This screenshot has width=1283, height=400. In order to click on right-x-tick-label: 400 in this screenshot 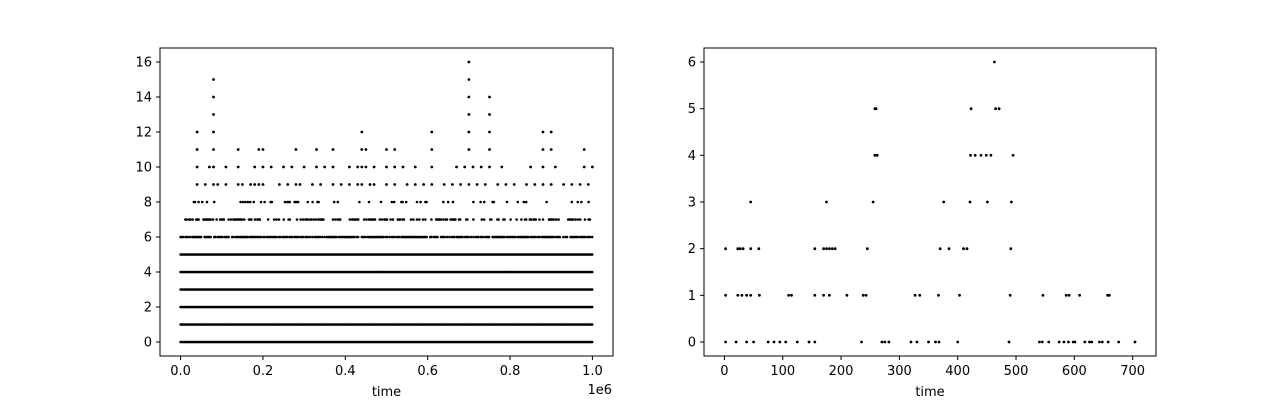, I will do `click(957, 371)`.